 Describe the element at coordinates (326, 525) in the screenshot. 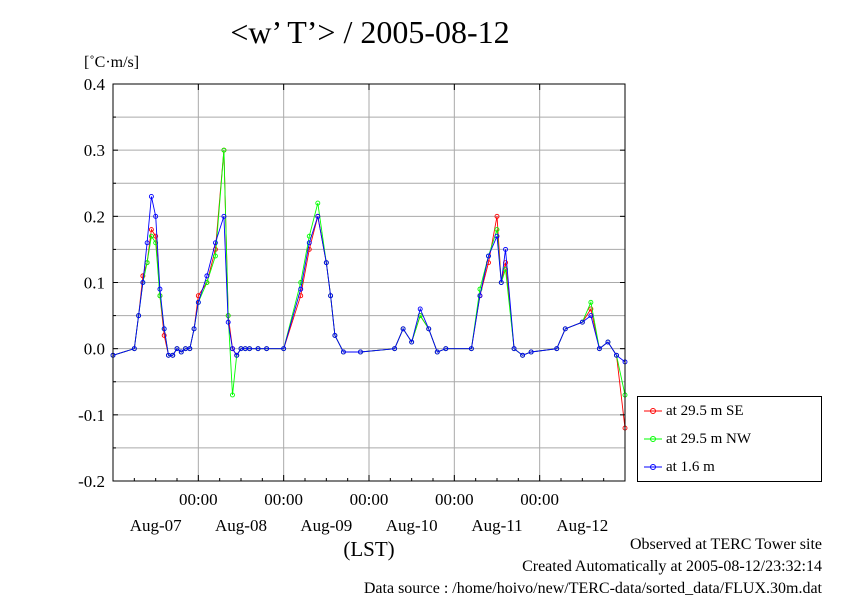

I see `x-date-label: Aug-09` at that location.